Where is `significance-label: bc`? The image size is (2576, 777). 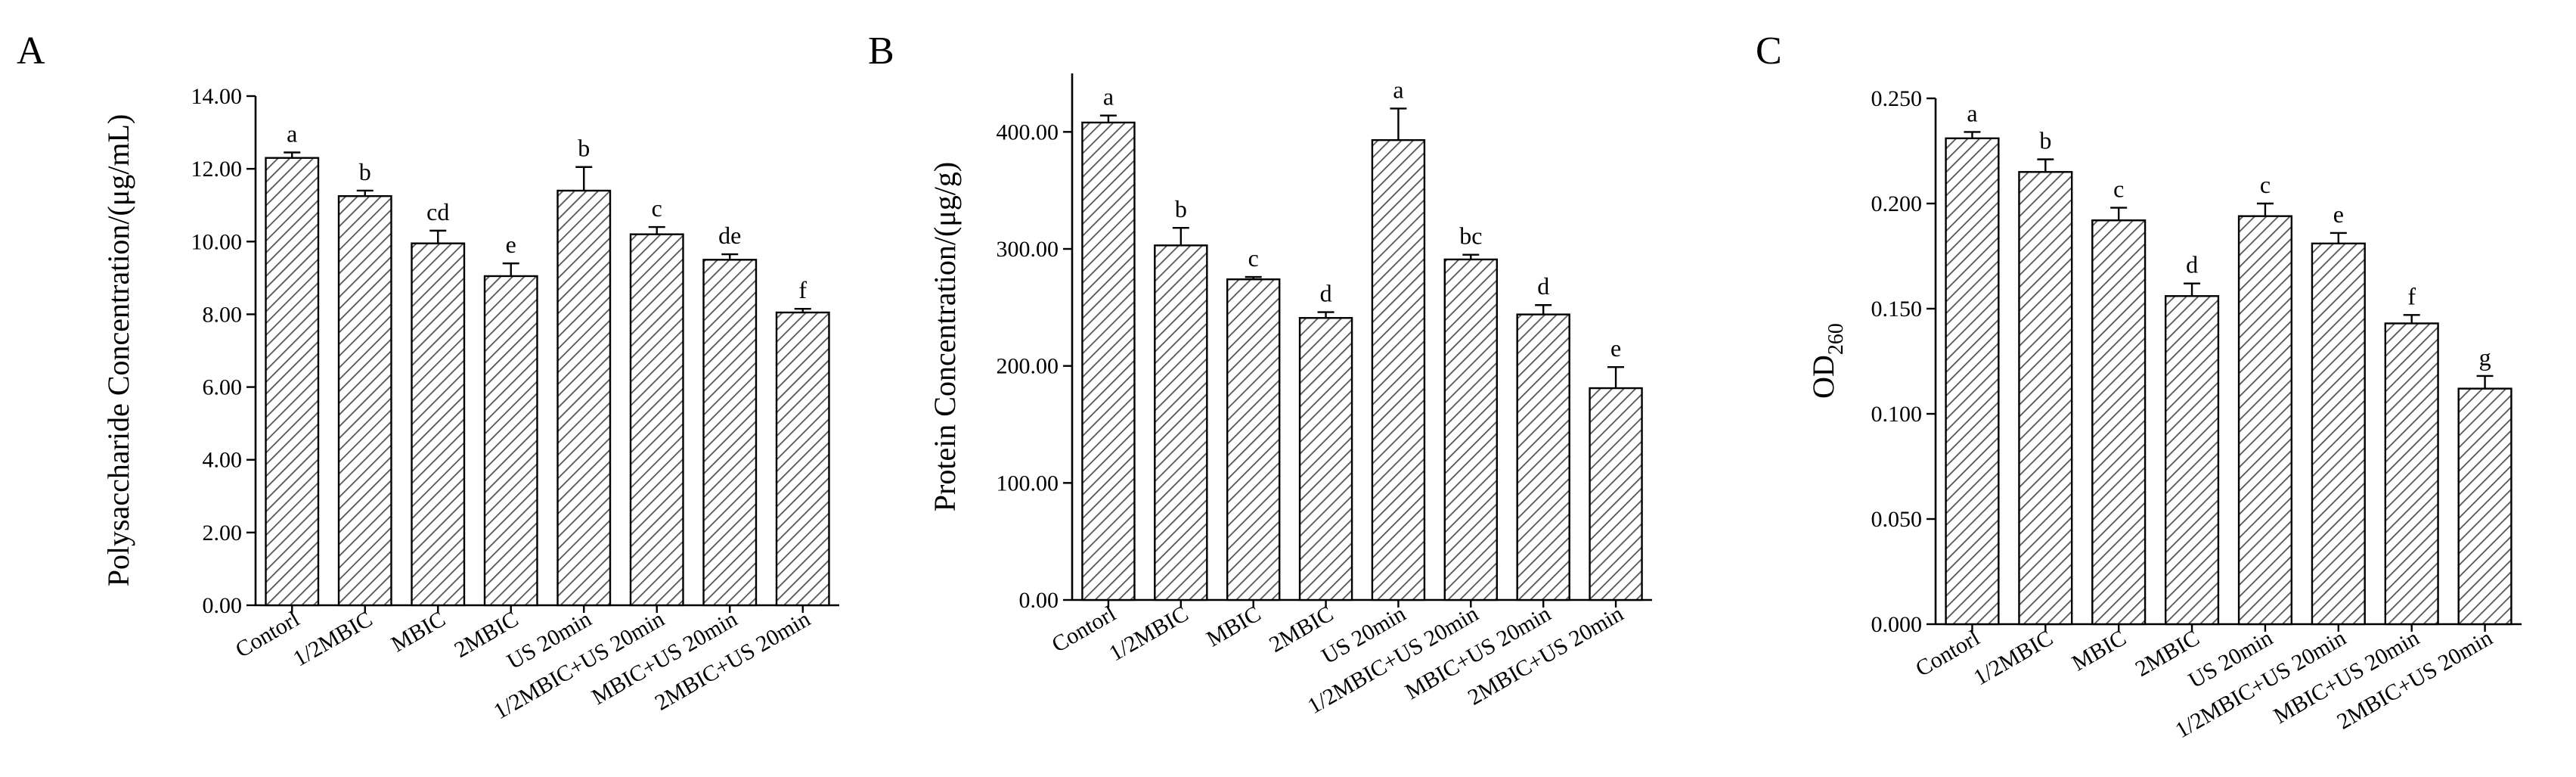
significance-label: bc is located at coordinates (1470, 236).